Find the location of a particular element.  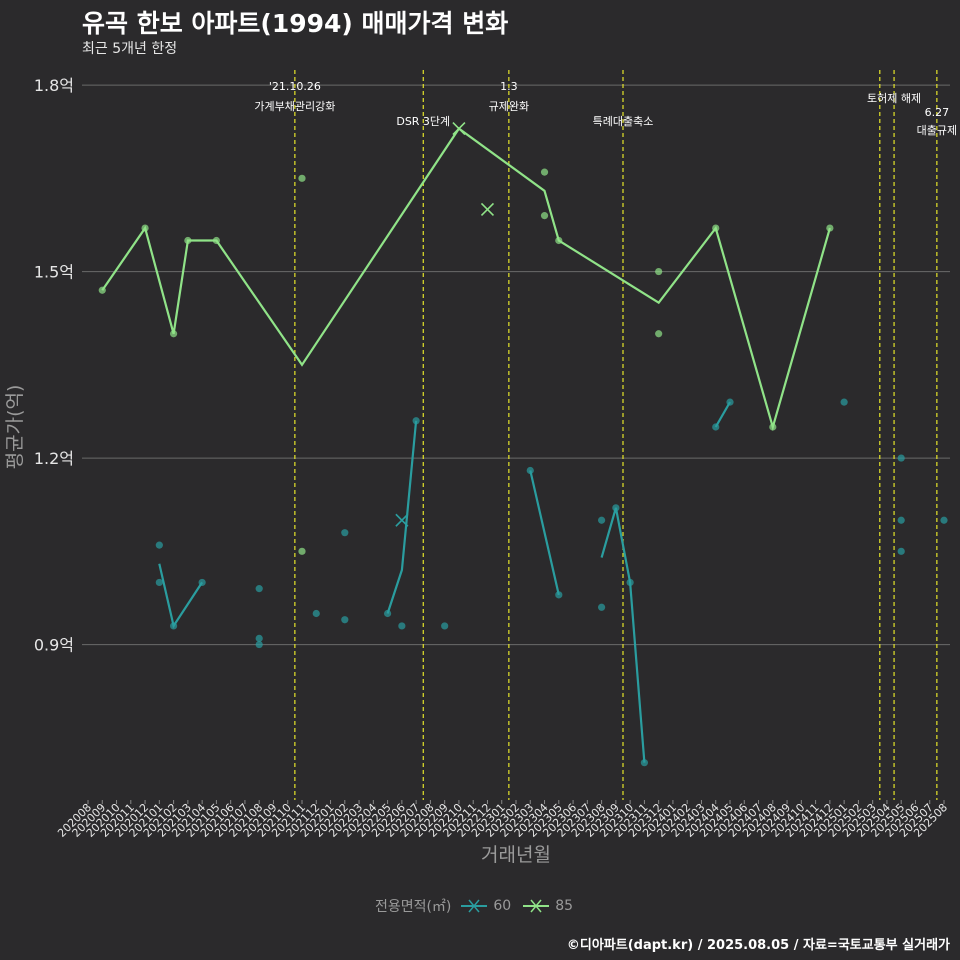

legend-item-85: 85 is located at coordinates (548, 906).